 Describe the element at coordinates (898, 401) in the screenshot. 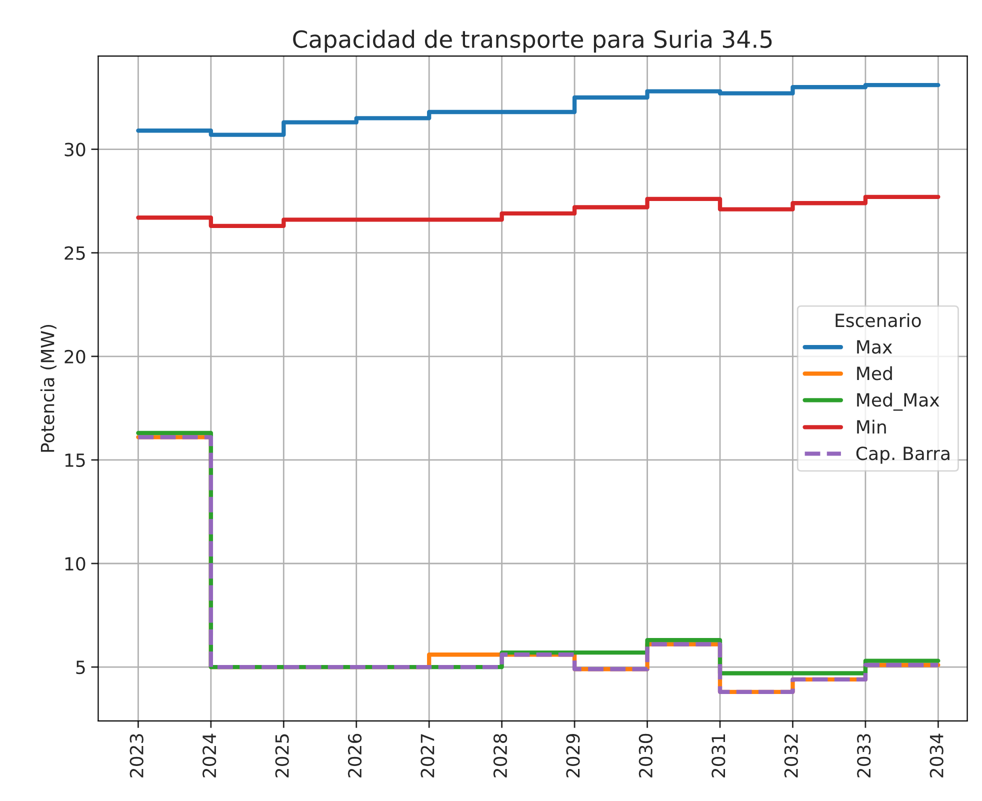

I see `legend-label: Med_Max` at that location.